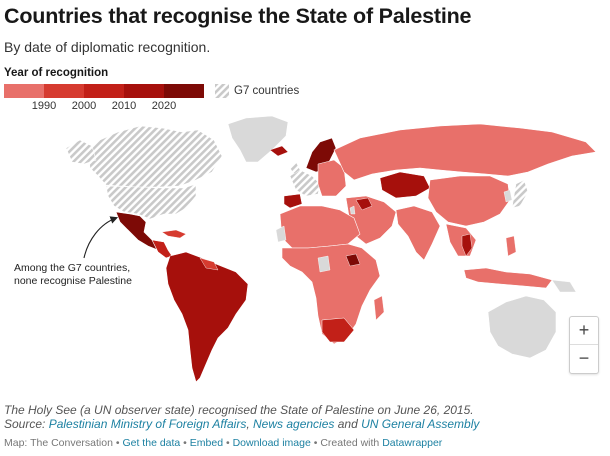 The image size is (610, 456). What do you see at coordinates (332, 178) in the screenshot?
I see `region-eastern-europe` at bounding box center [332, 178].